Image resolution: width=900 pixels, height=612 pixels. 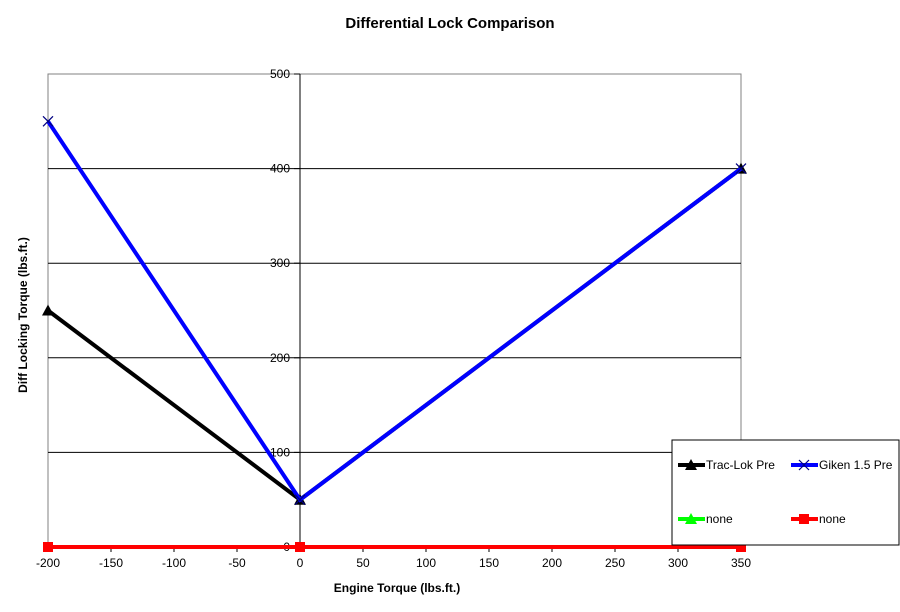 What do you see at coordinates (397, 588) in the screenshot?
I see `x-axis-title: Engine Torque (lbs.ft.)` at bounding box center [397, 588].